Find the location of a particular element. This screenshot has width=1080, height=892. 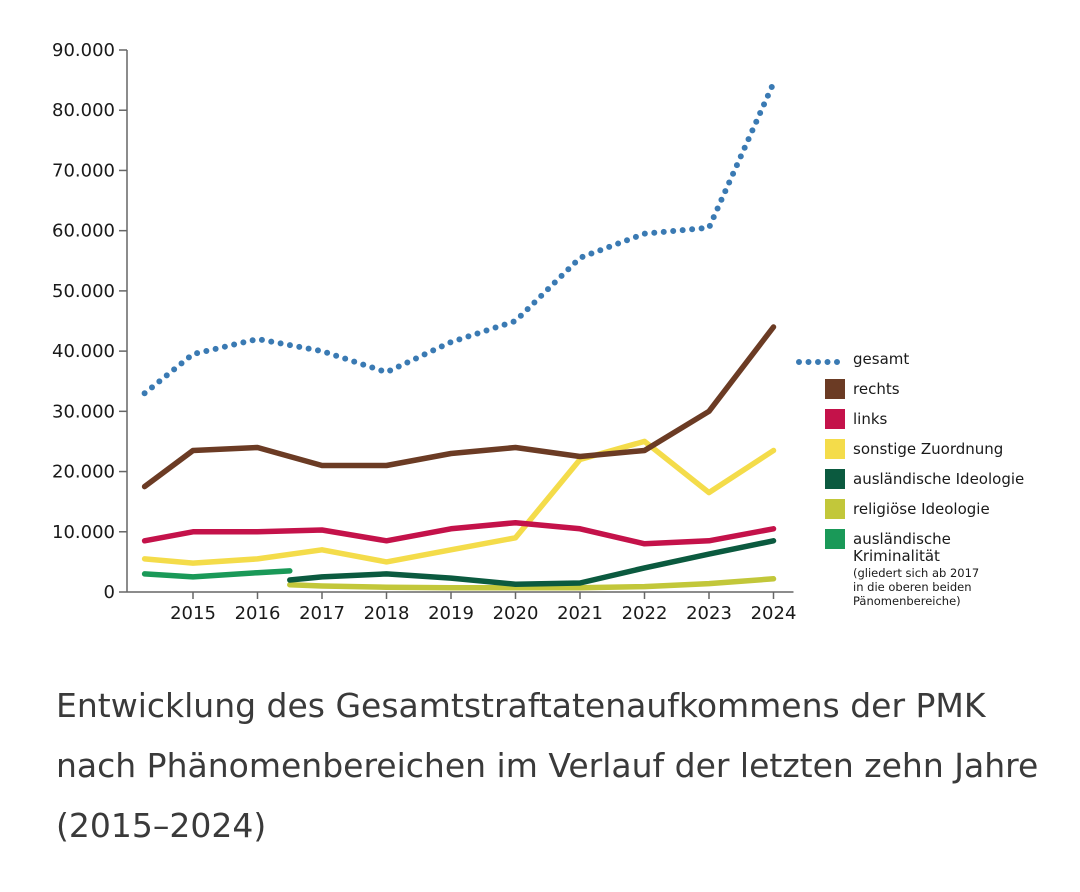

x-tick-label: 2018 is located at coordinates (387, 613).